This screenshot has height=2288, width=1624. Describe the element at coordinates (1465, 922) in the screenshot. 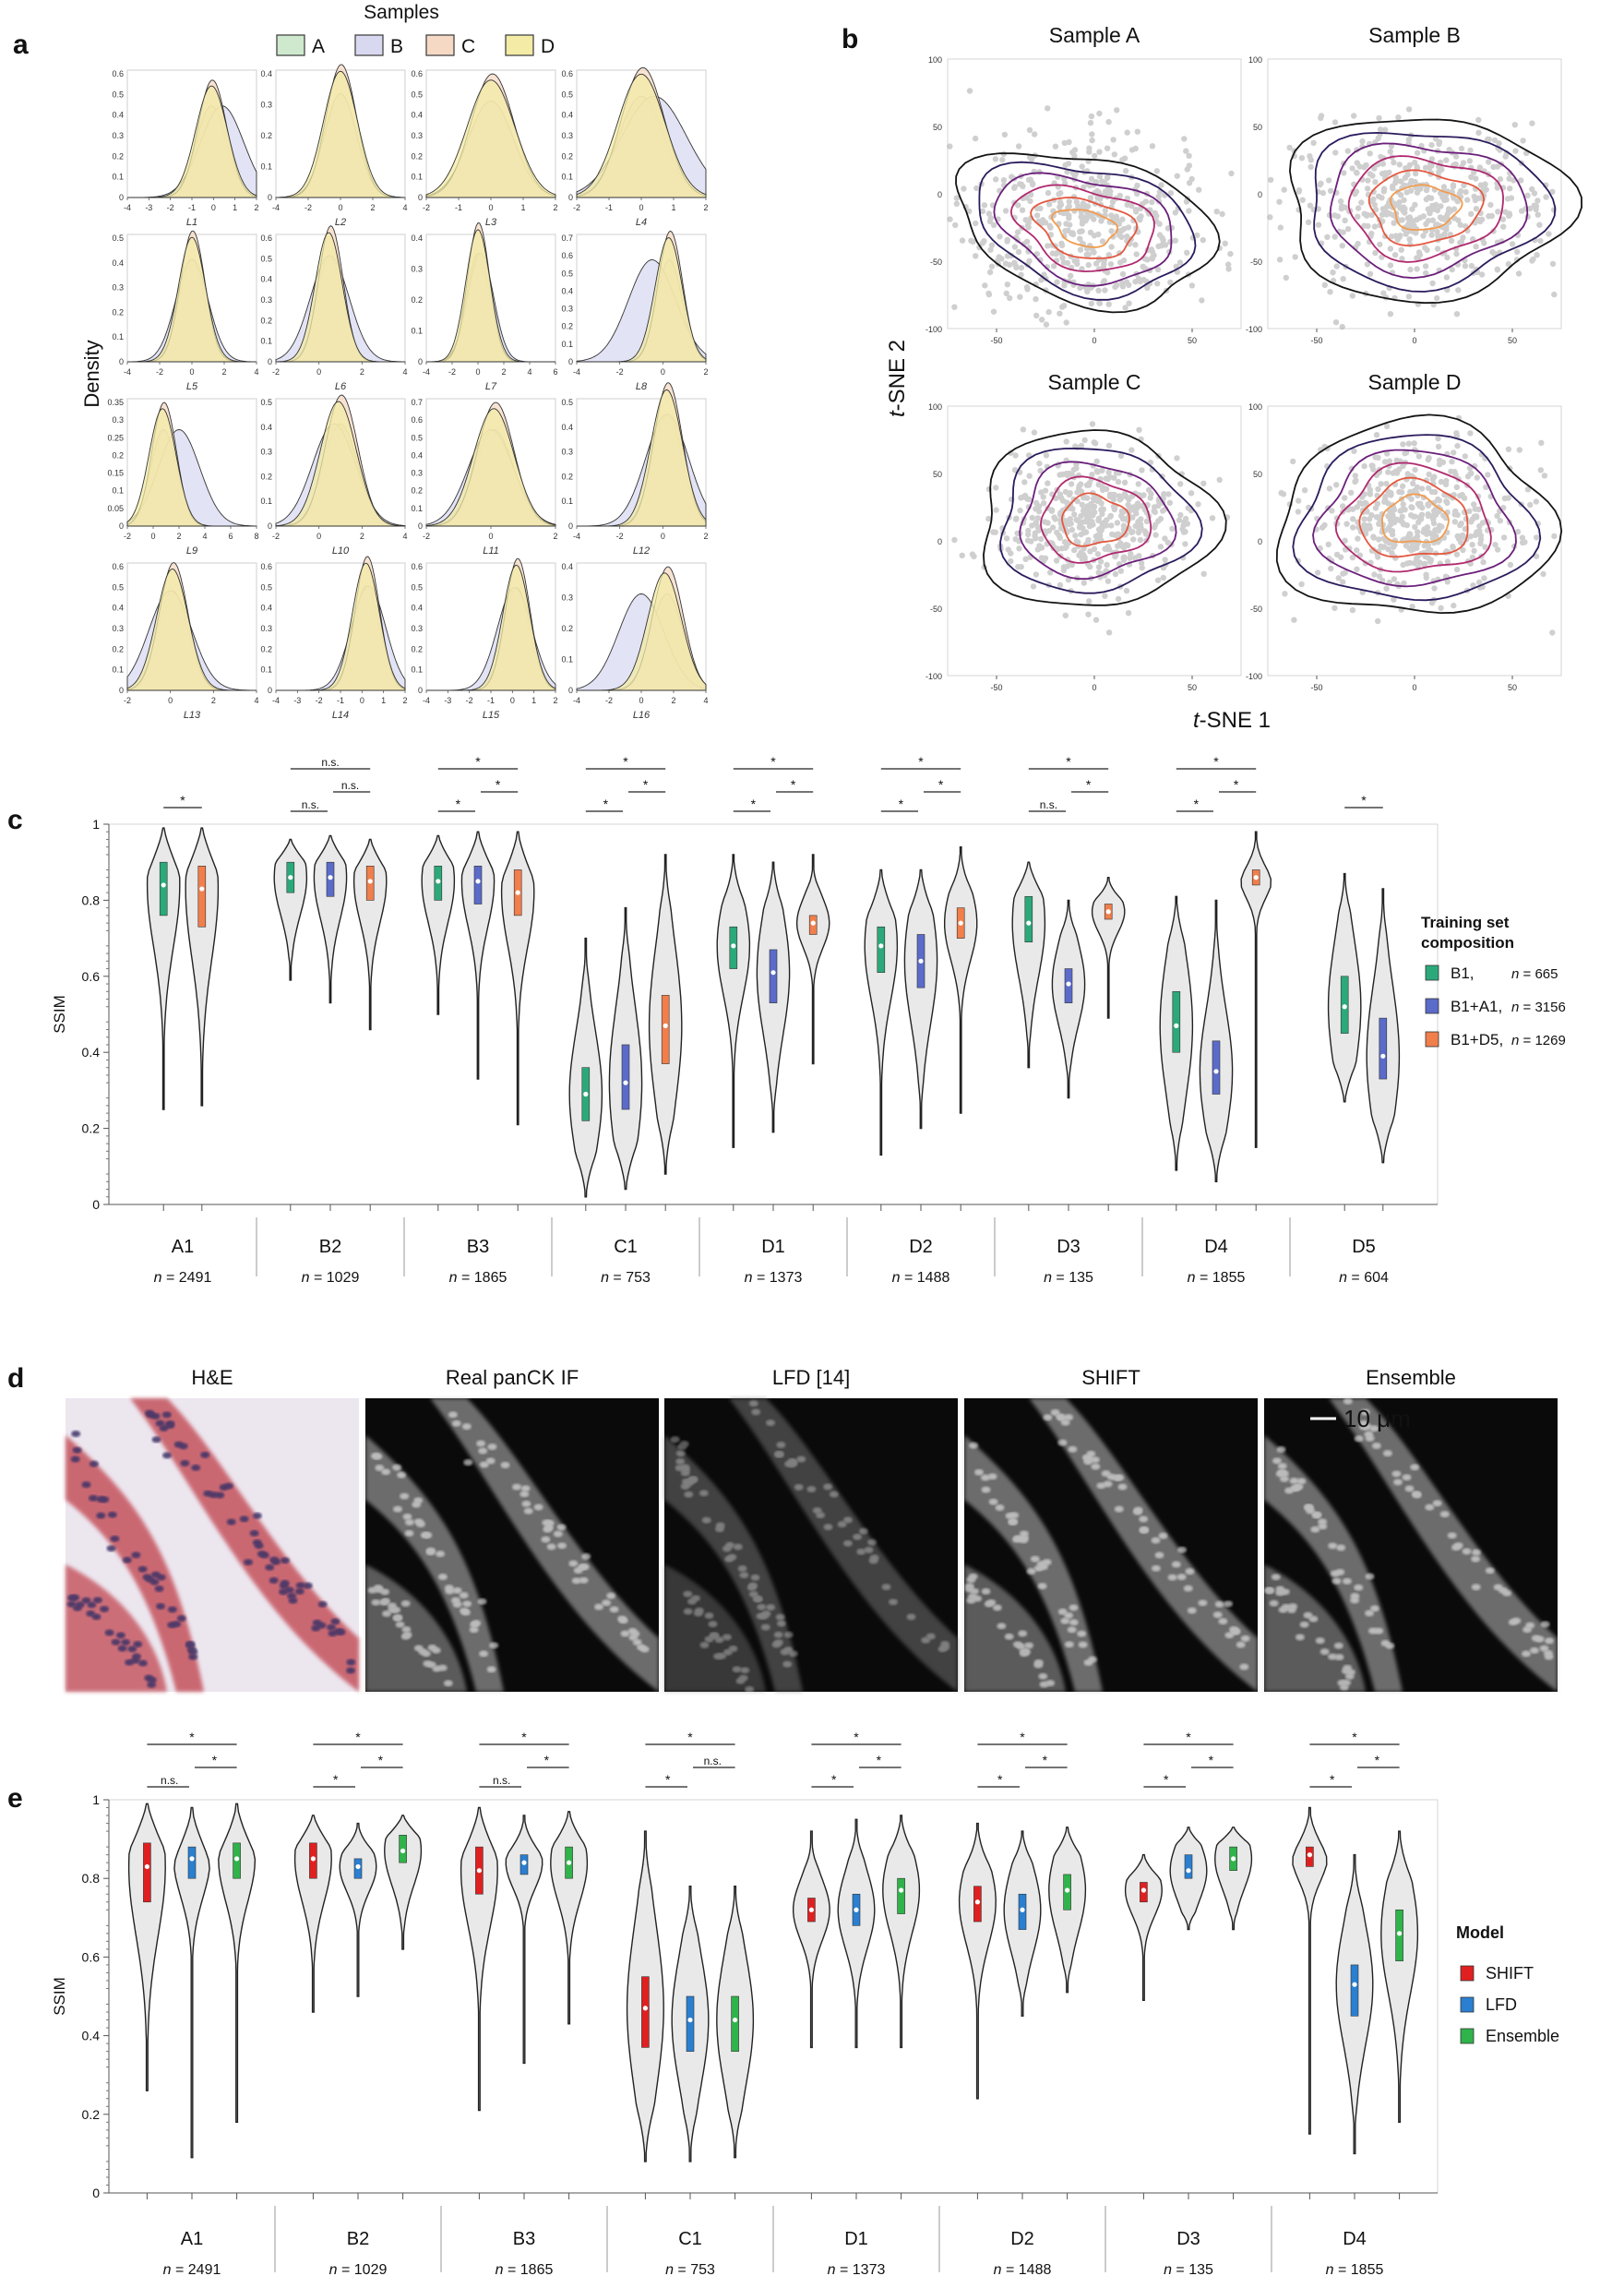

I see `legend-title-line1: Training set` at that location.